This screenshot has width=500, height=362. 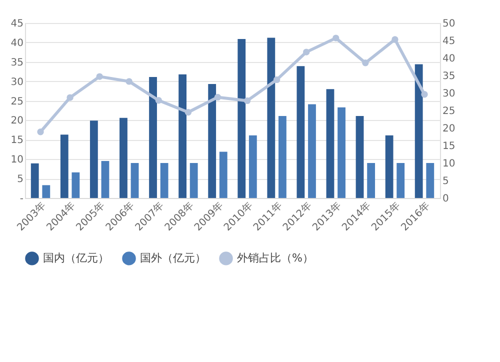 I want to click on y-tick-label: 5, so click(x=20, y=180).